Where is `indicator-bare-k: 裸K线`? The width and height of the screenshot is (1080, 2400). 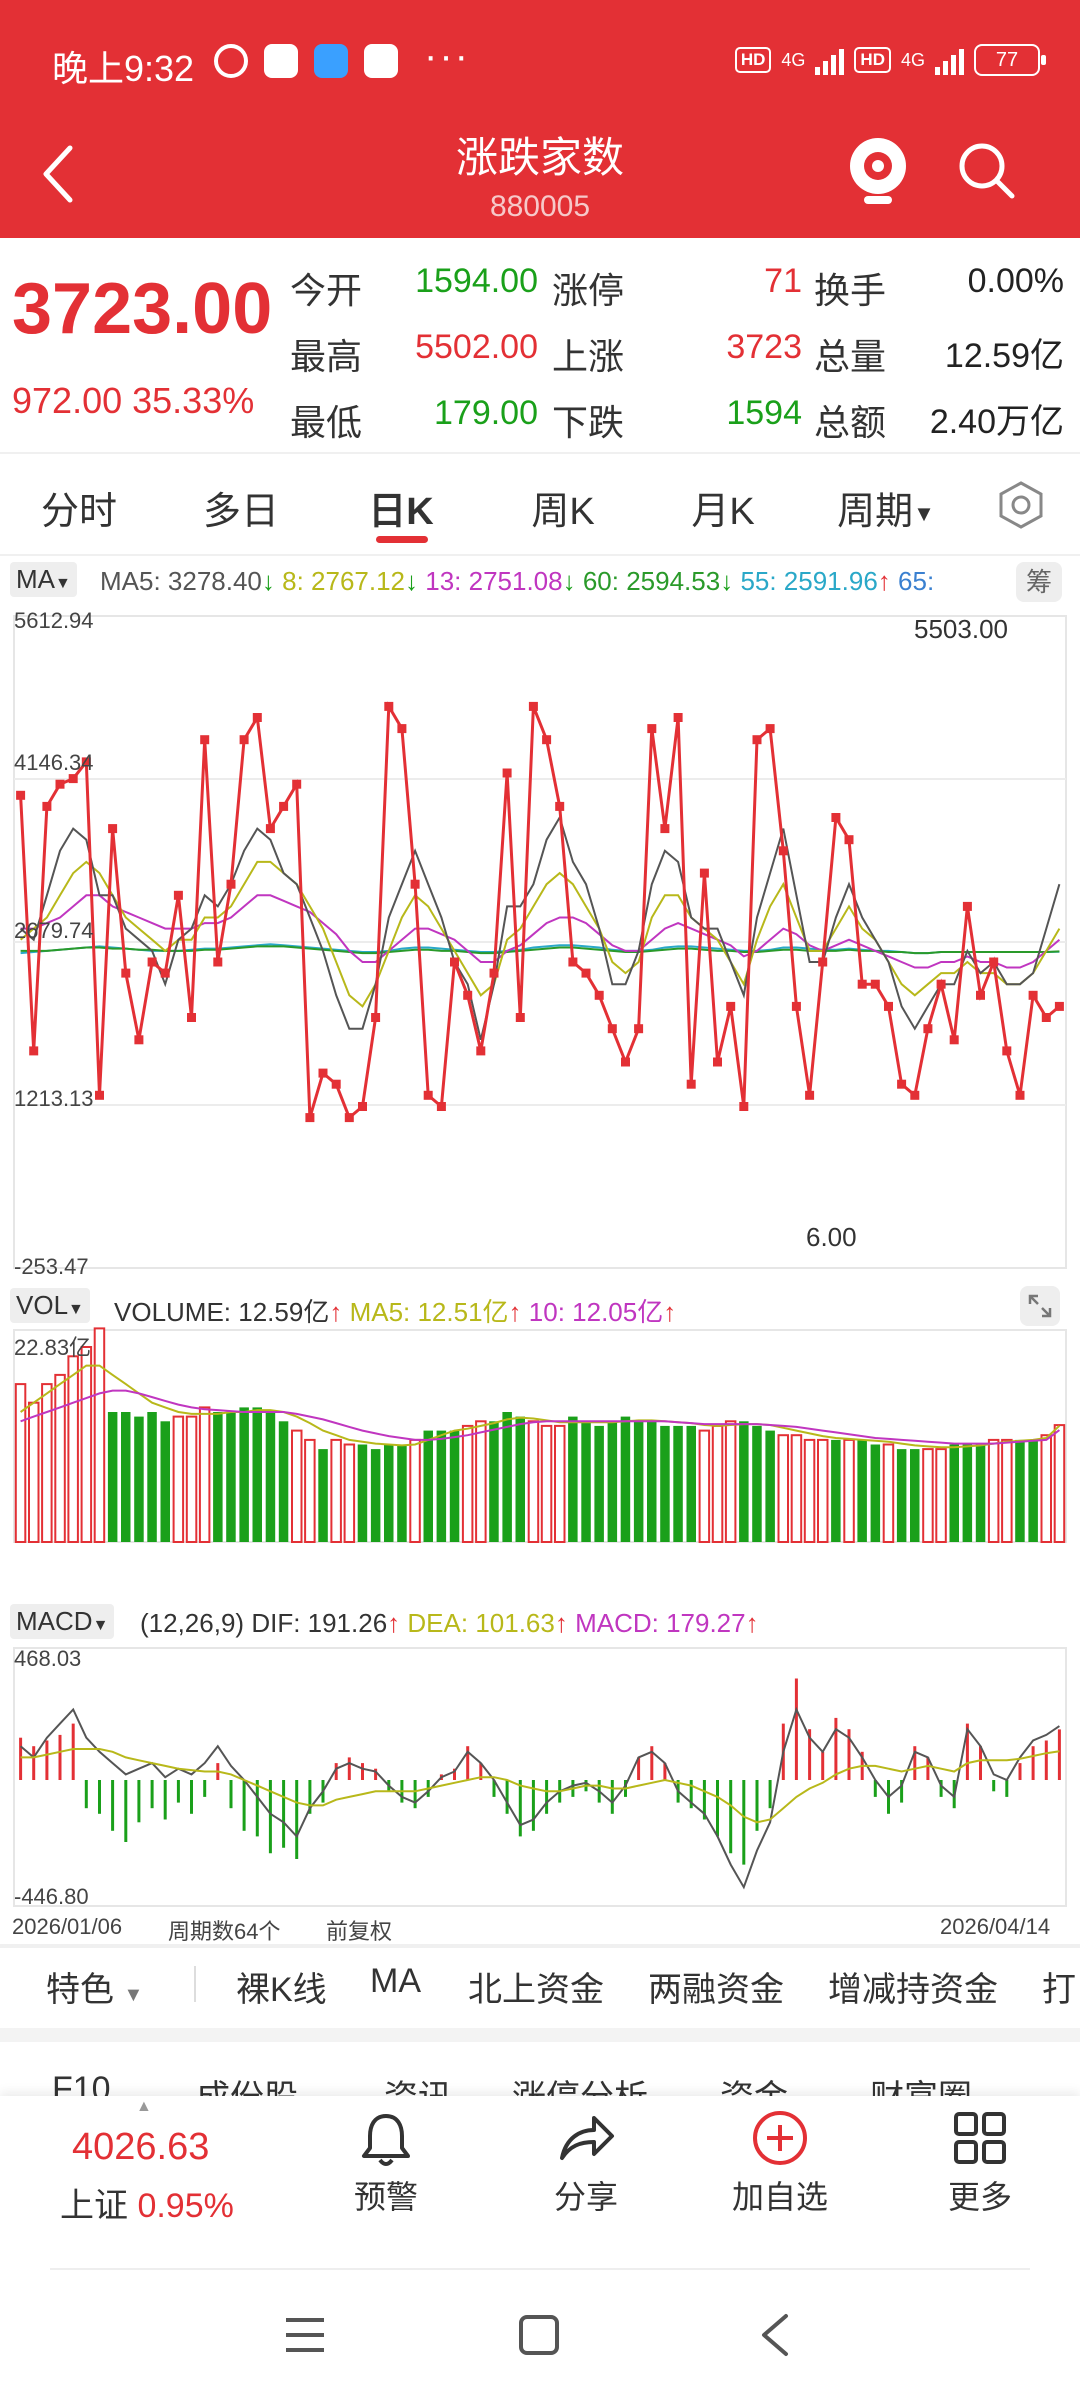 indicator-bare-k: 裸K线 is located at coordinates (281, 1990).